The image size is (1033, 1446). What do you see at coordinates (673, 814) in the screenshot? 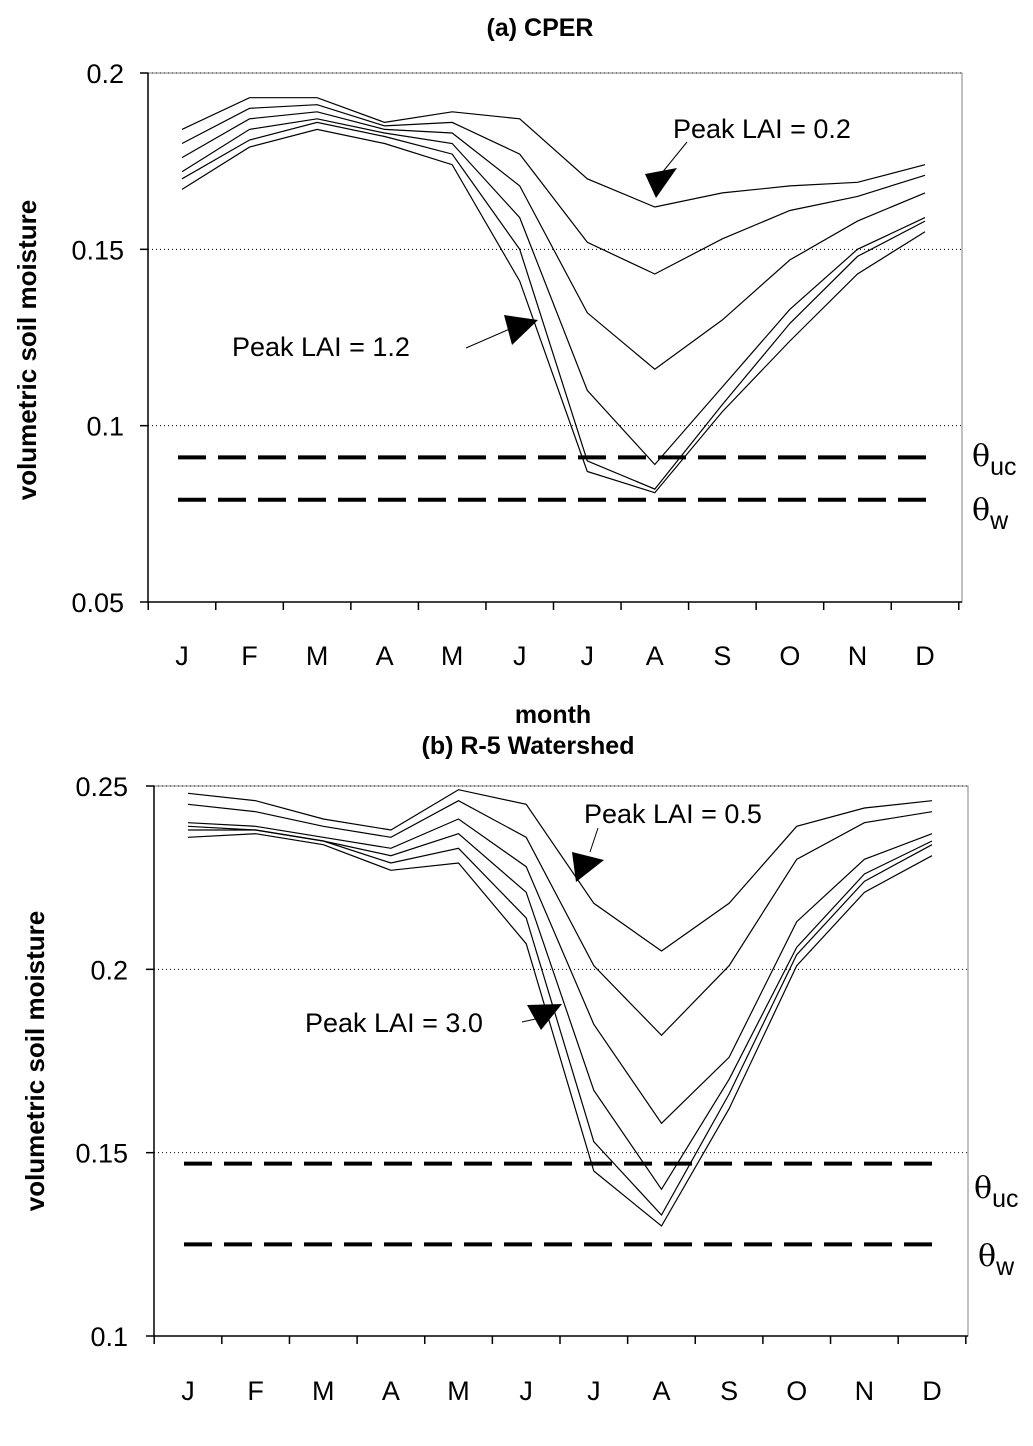
I see `annotation-peak-lai-low: Peak LAI = 0.5` at bounding box center [673, 814].